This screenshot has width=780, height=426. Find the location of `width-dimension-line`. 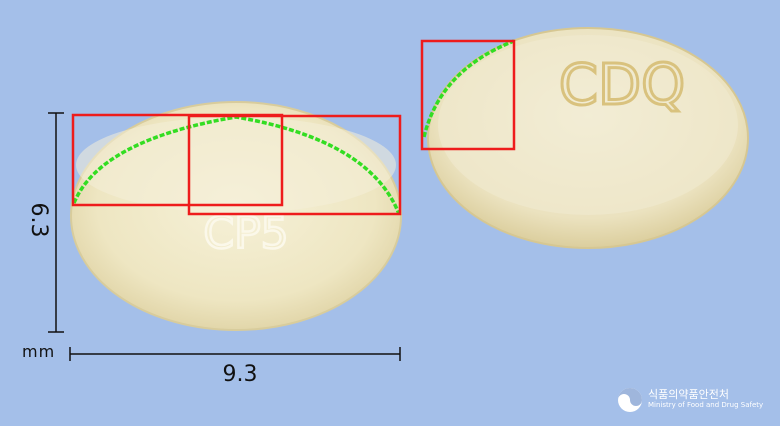

width-dimension-line is located at coordinates (235, 354).